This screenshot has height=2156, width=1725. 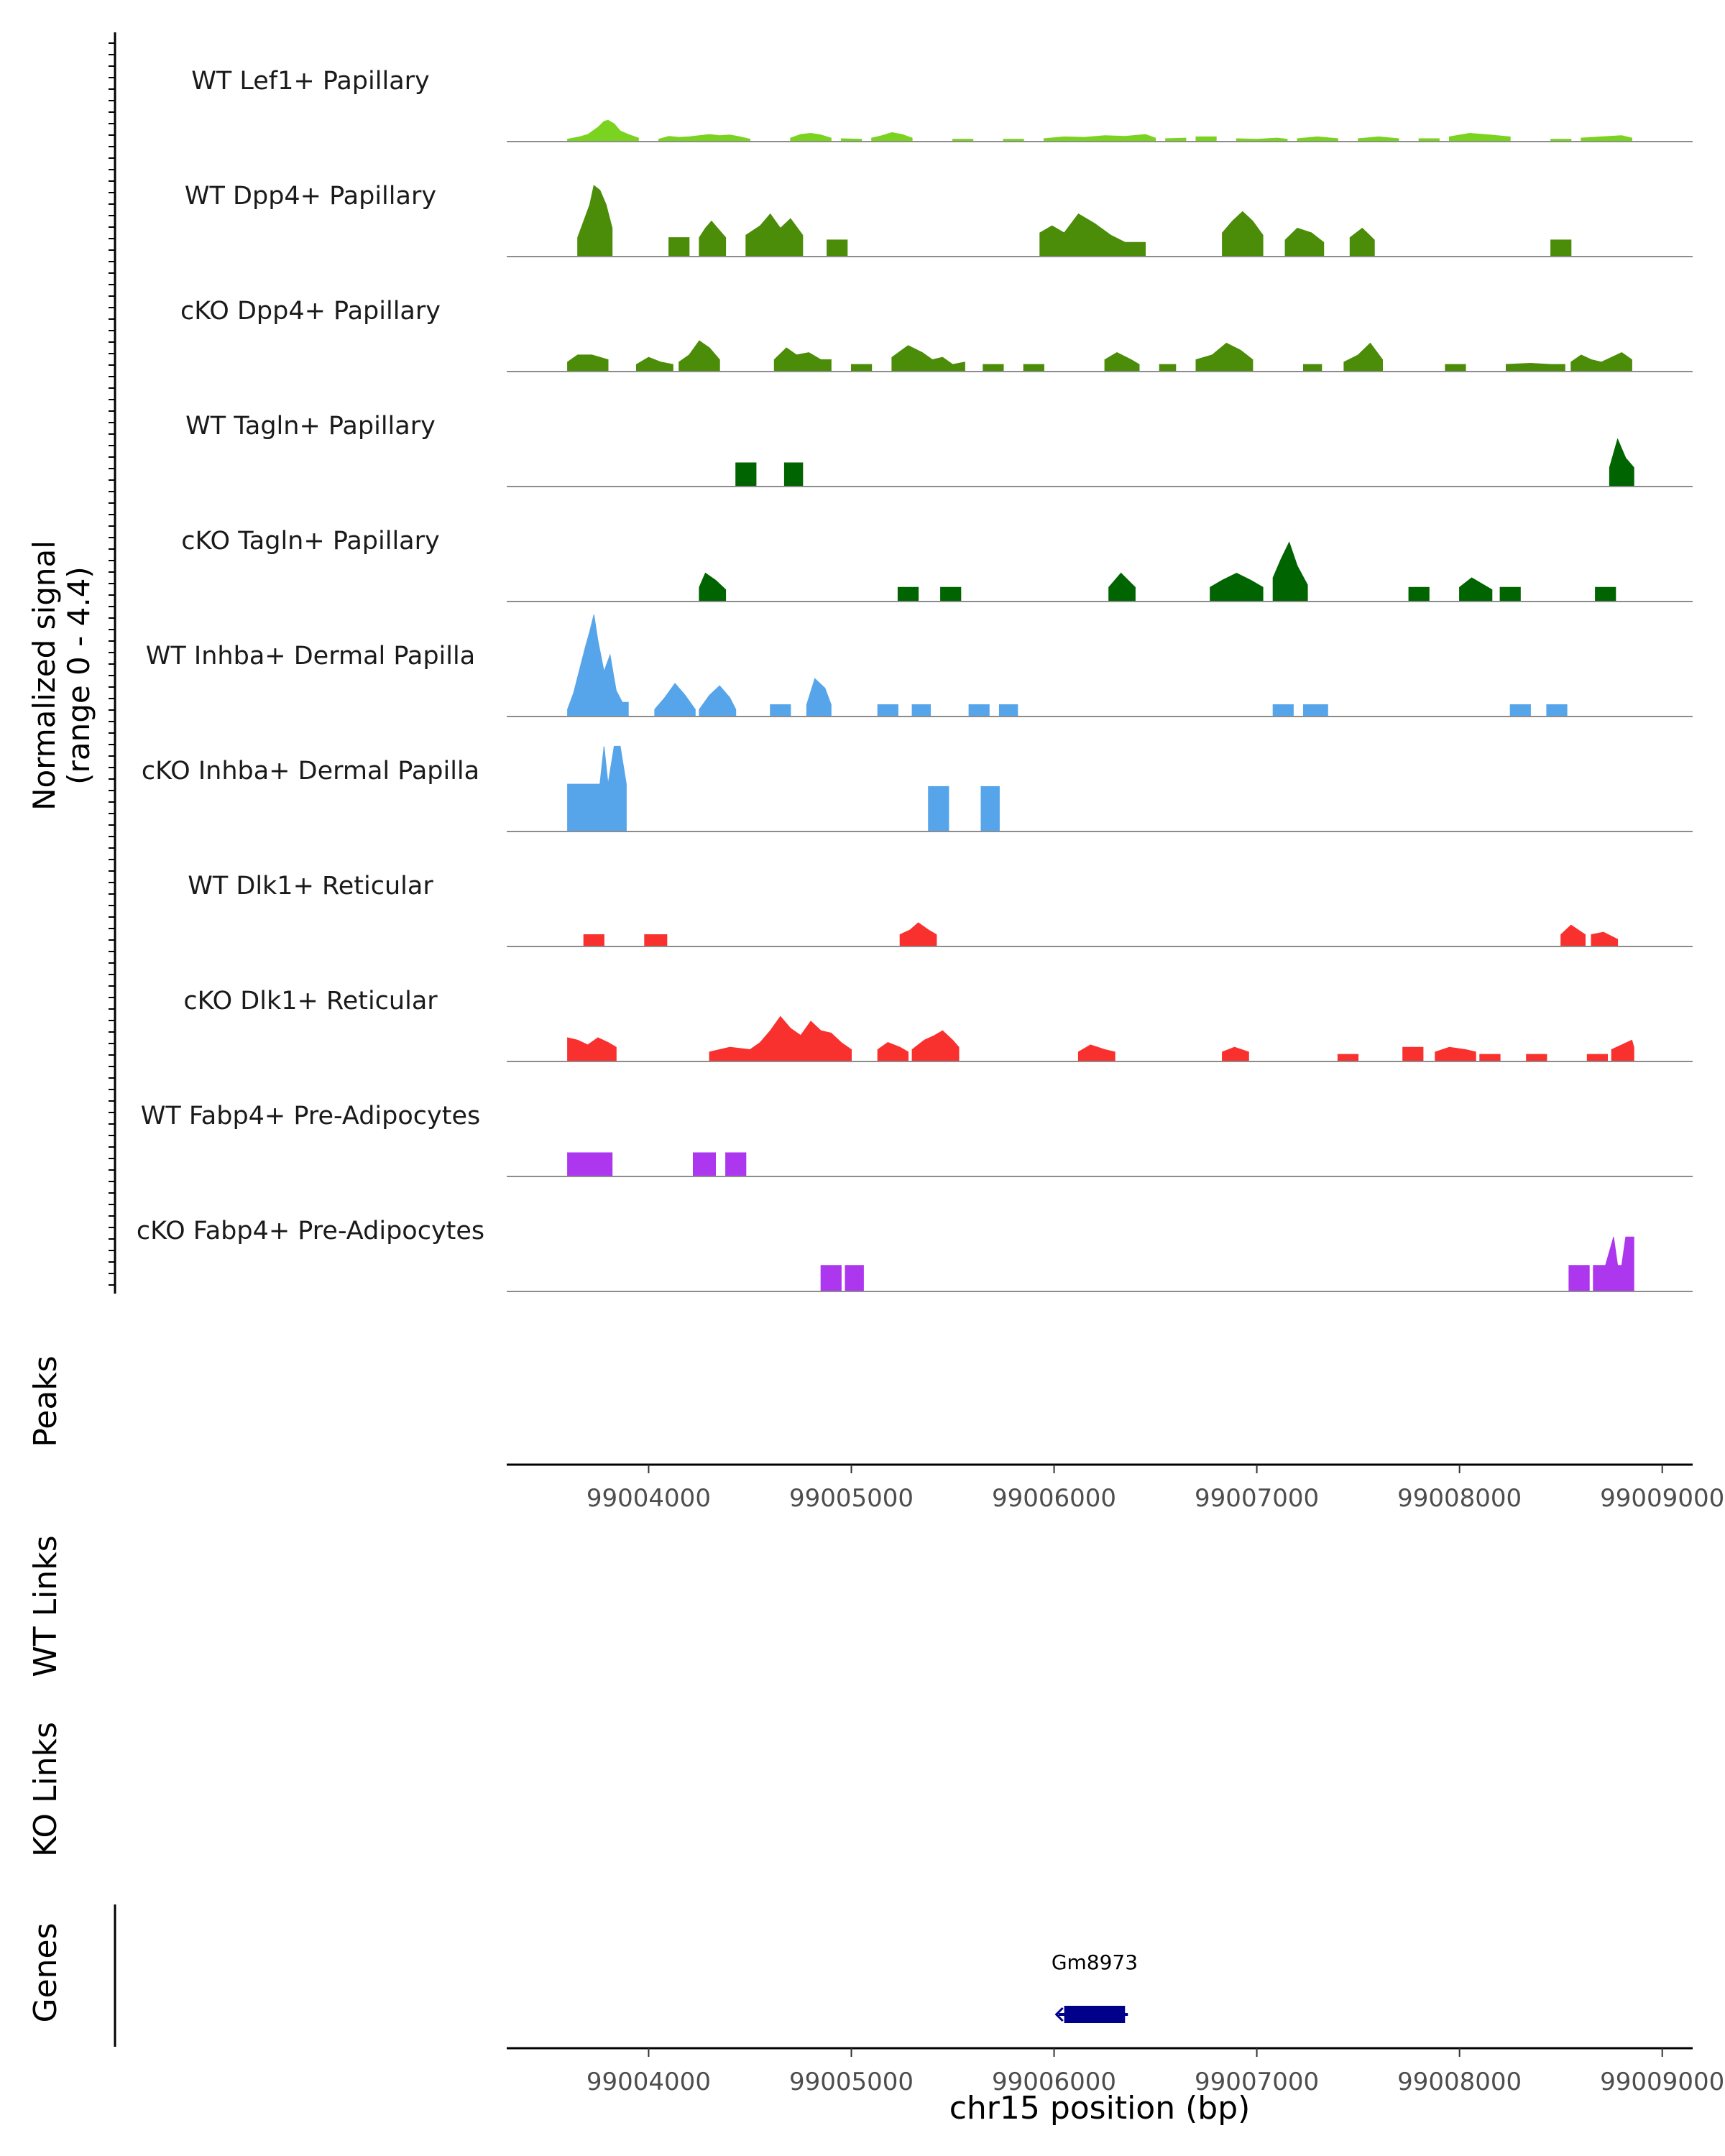 I want to click on ko-links-label: KO Links, so click(x=45, y=1790).